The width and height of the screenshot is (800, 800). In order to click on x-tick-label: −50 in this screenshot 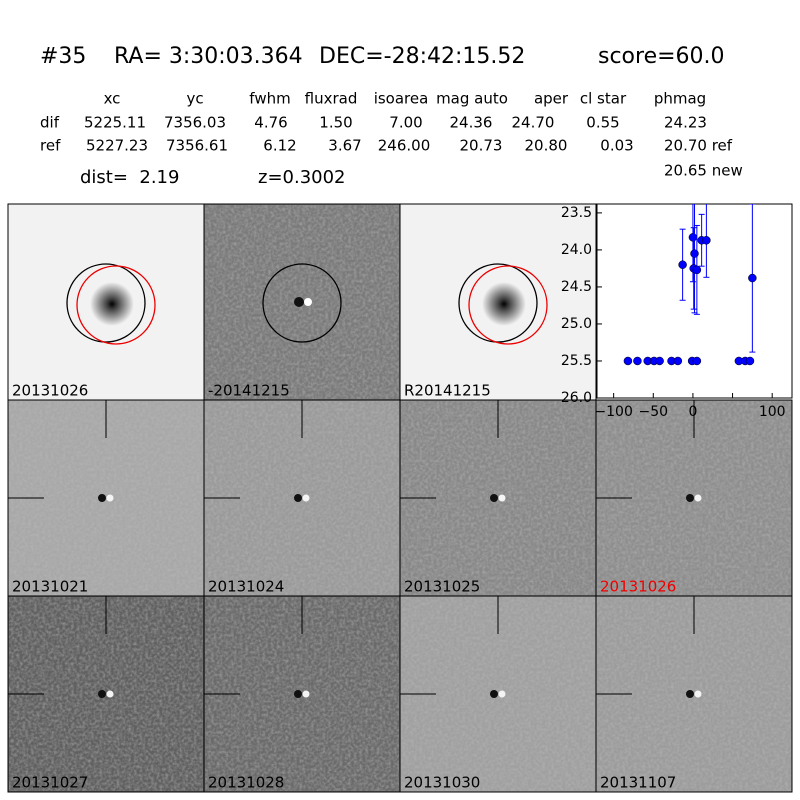, I will do `click(654, 412)`.